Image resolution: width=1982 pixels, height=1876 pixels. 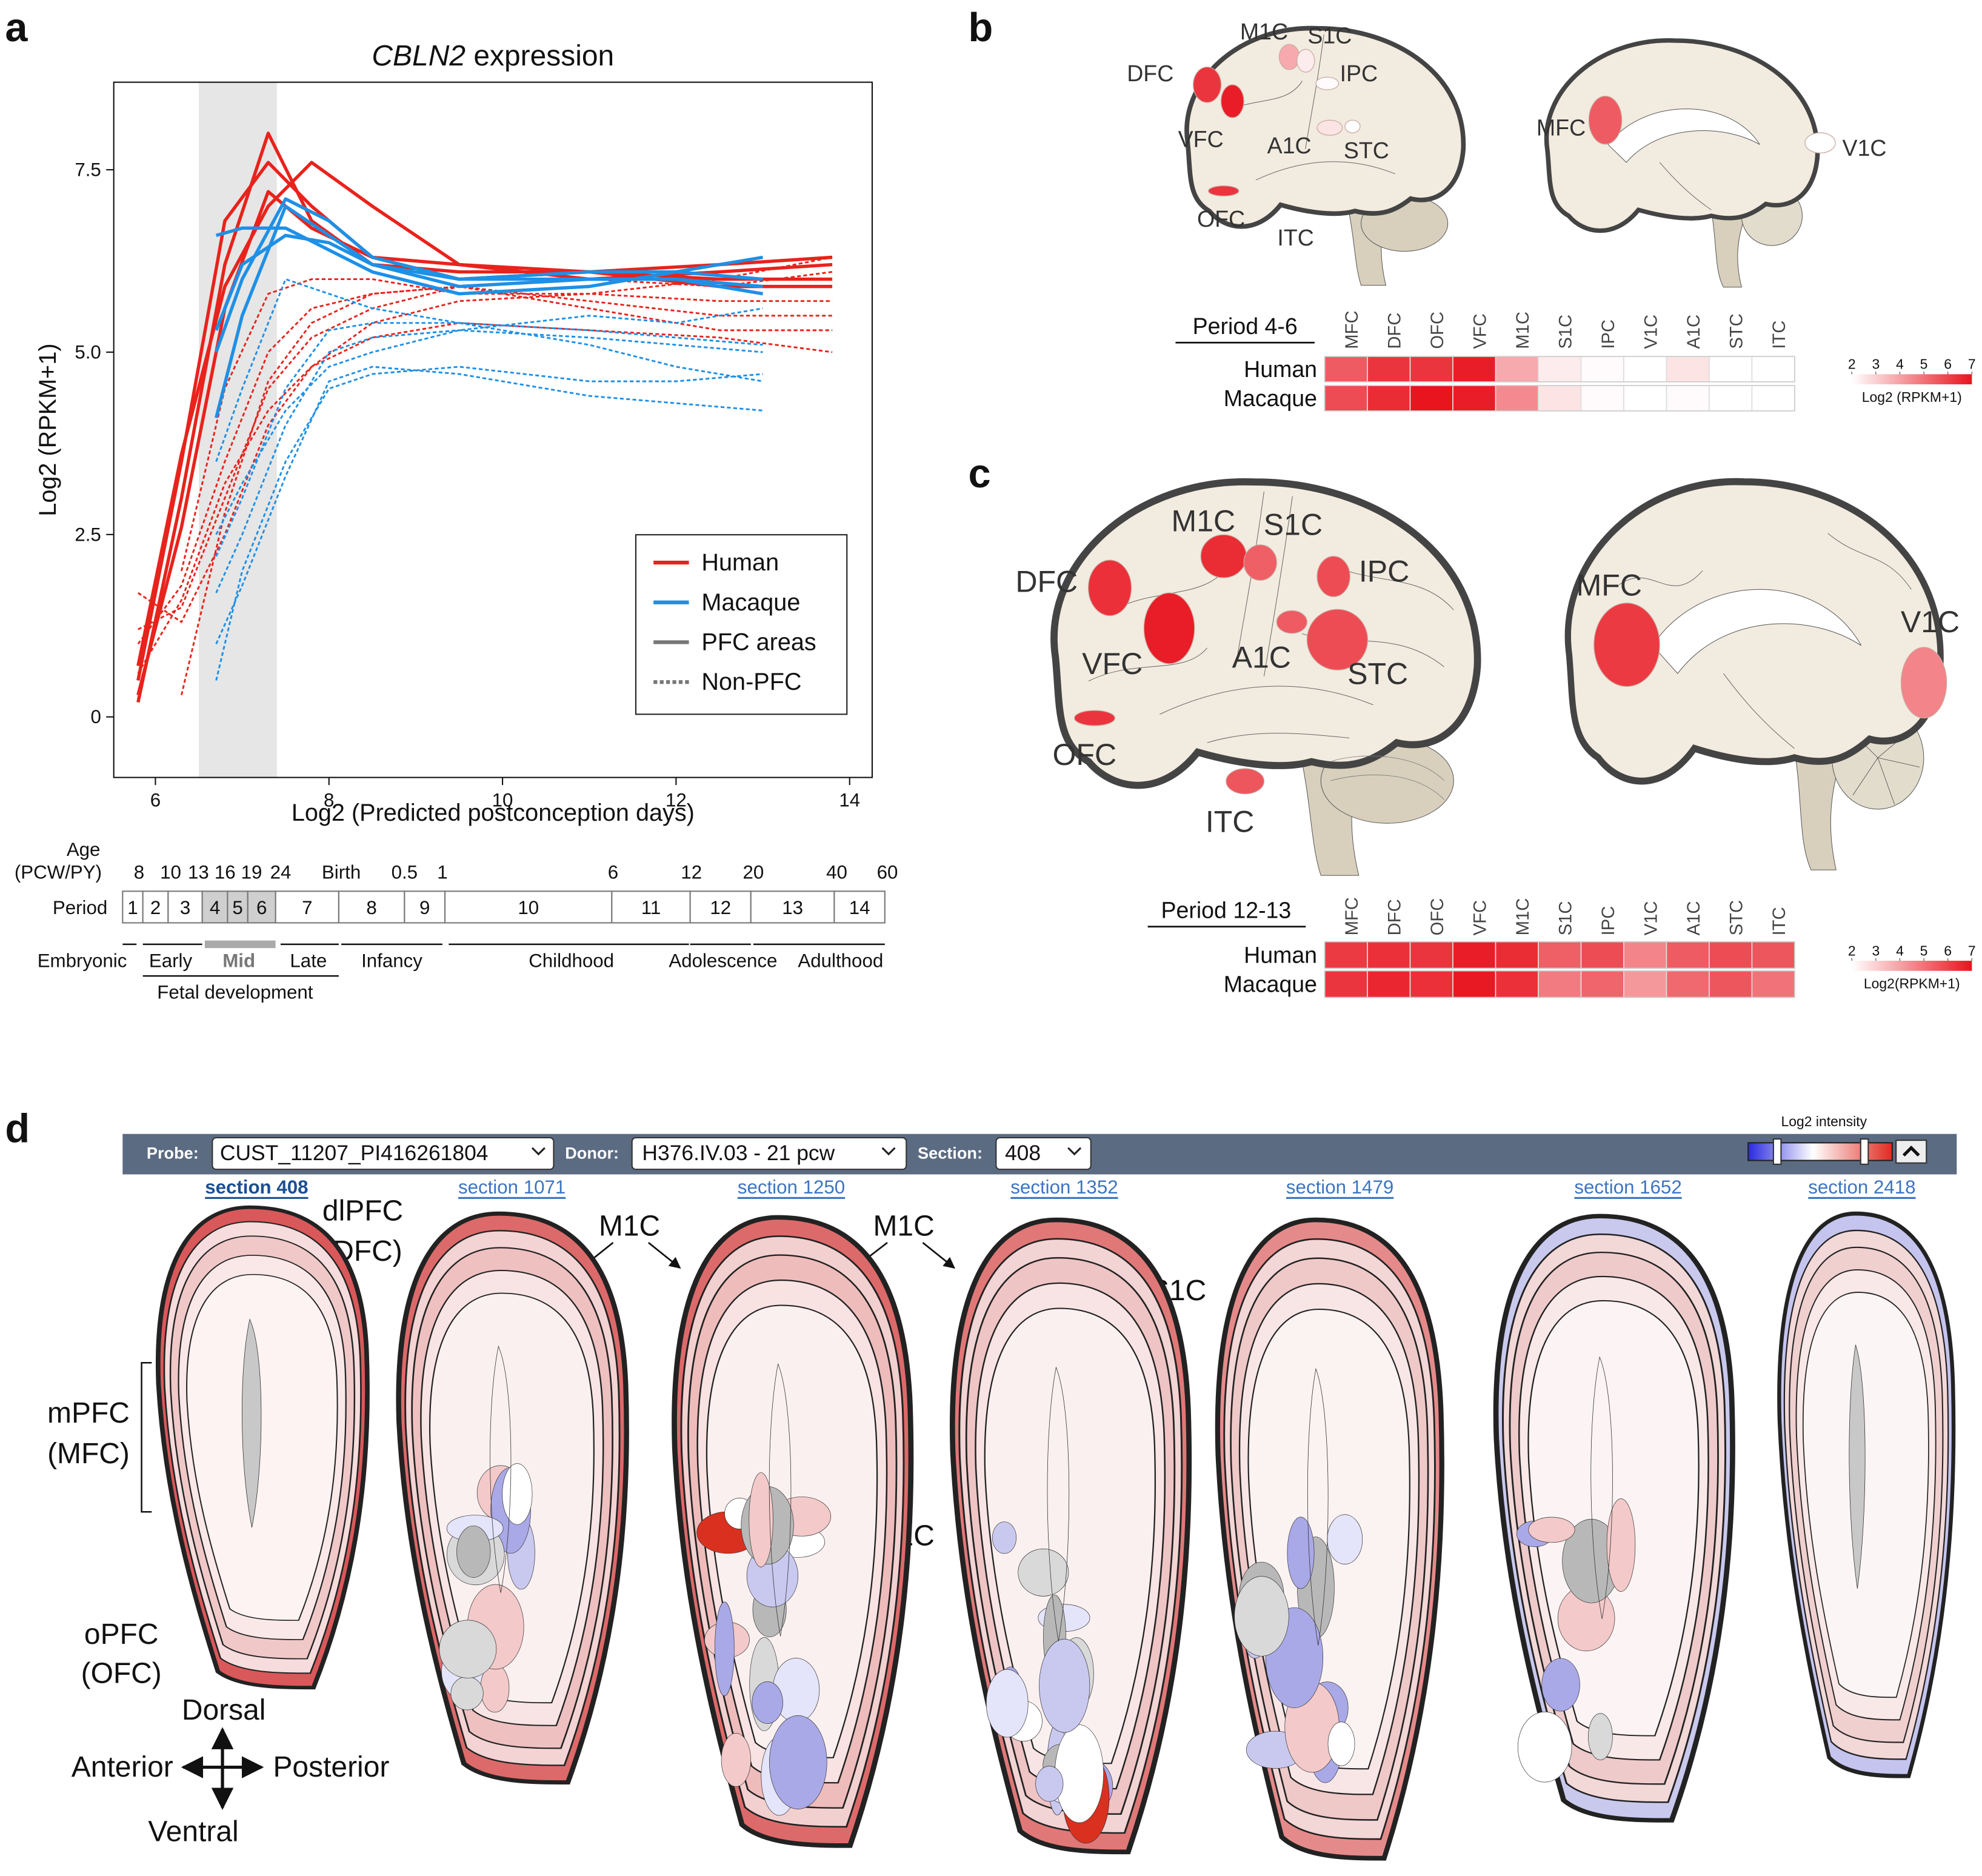 What do you see at coordinates (1912, 966) in the screenshot?
I see `colorbar` at bounding box center [1912, 966].